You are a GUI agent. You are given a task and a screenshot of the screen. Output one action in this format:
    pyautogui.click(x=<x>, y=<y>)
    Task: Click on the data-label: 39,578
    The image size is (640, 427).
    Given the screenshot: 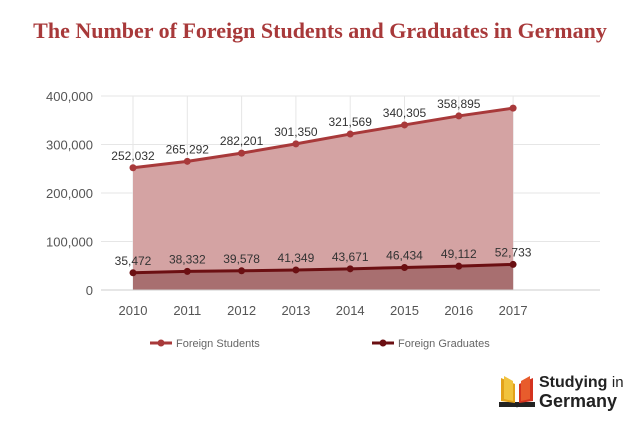 What is the action you would take?
    pyautogui.click(x=241, y=259)
    